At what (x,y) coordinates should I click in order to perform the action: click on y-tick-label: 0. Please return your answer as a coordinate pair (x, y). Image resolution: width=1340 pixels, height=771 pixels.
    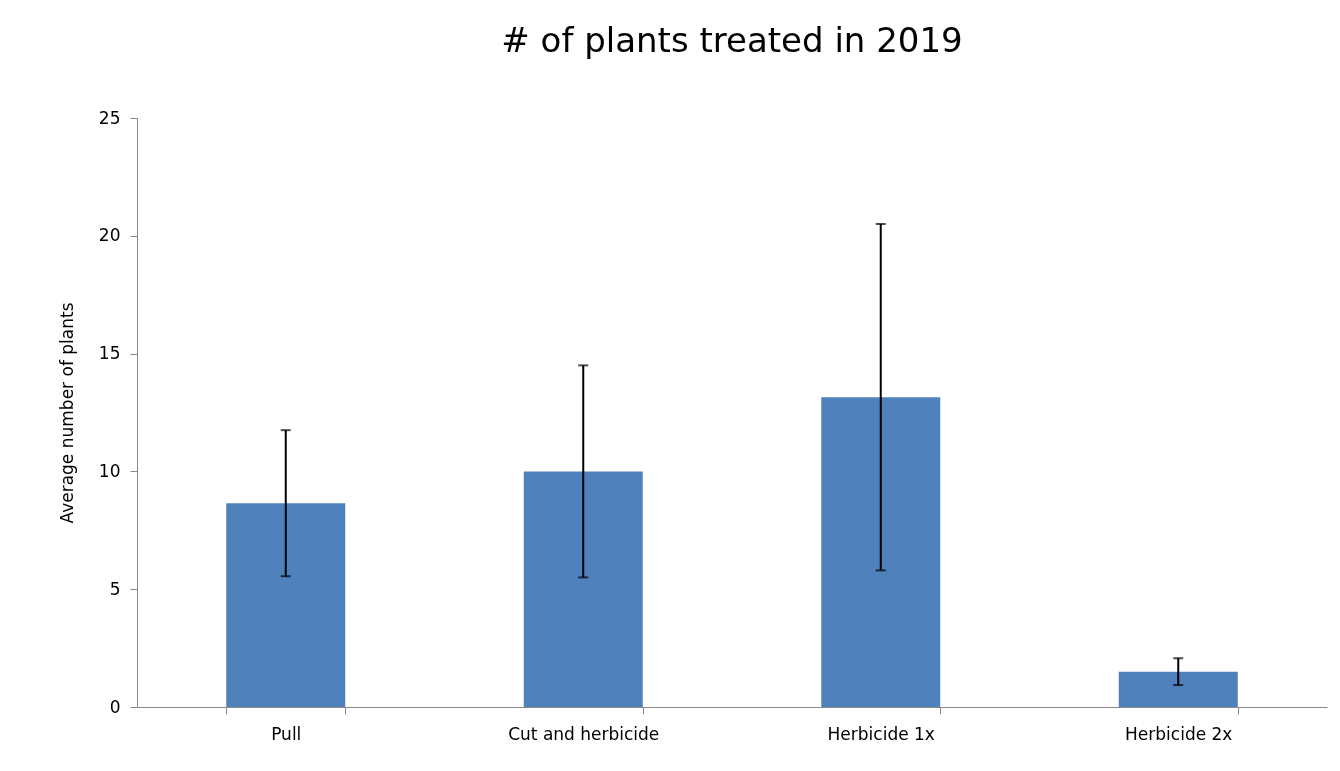
    Looking at the image, I should click on (115, 706).